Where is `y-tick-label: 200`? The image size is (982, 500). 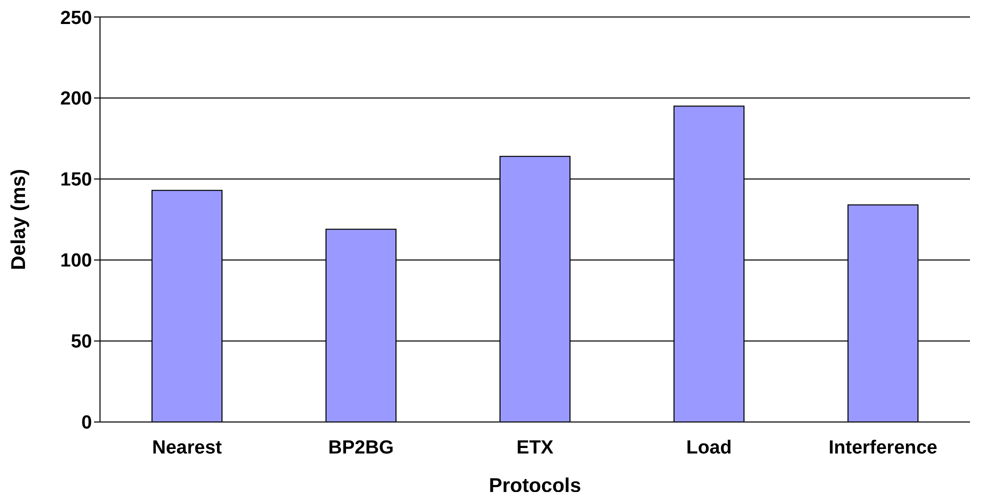 y-tick-label: 200 is located at coordinates (76, 99).